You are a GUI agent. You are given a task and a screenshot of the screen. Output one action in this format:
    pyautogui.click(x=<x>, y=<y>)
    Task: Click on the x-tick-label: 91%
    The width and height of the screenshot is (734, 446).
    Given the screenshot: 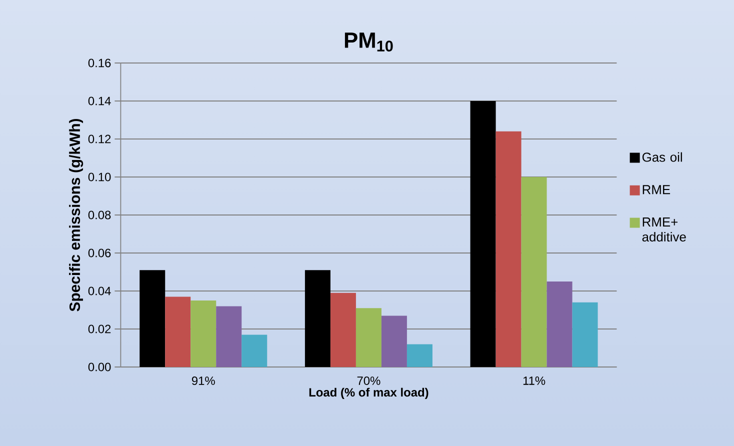 What is the action you would take?
    pyautogui.click(x=203, y=380)
    